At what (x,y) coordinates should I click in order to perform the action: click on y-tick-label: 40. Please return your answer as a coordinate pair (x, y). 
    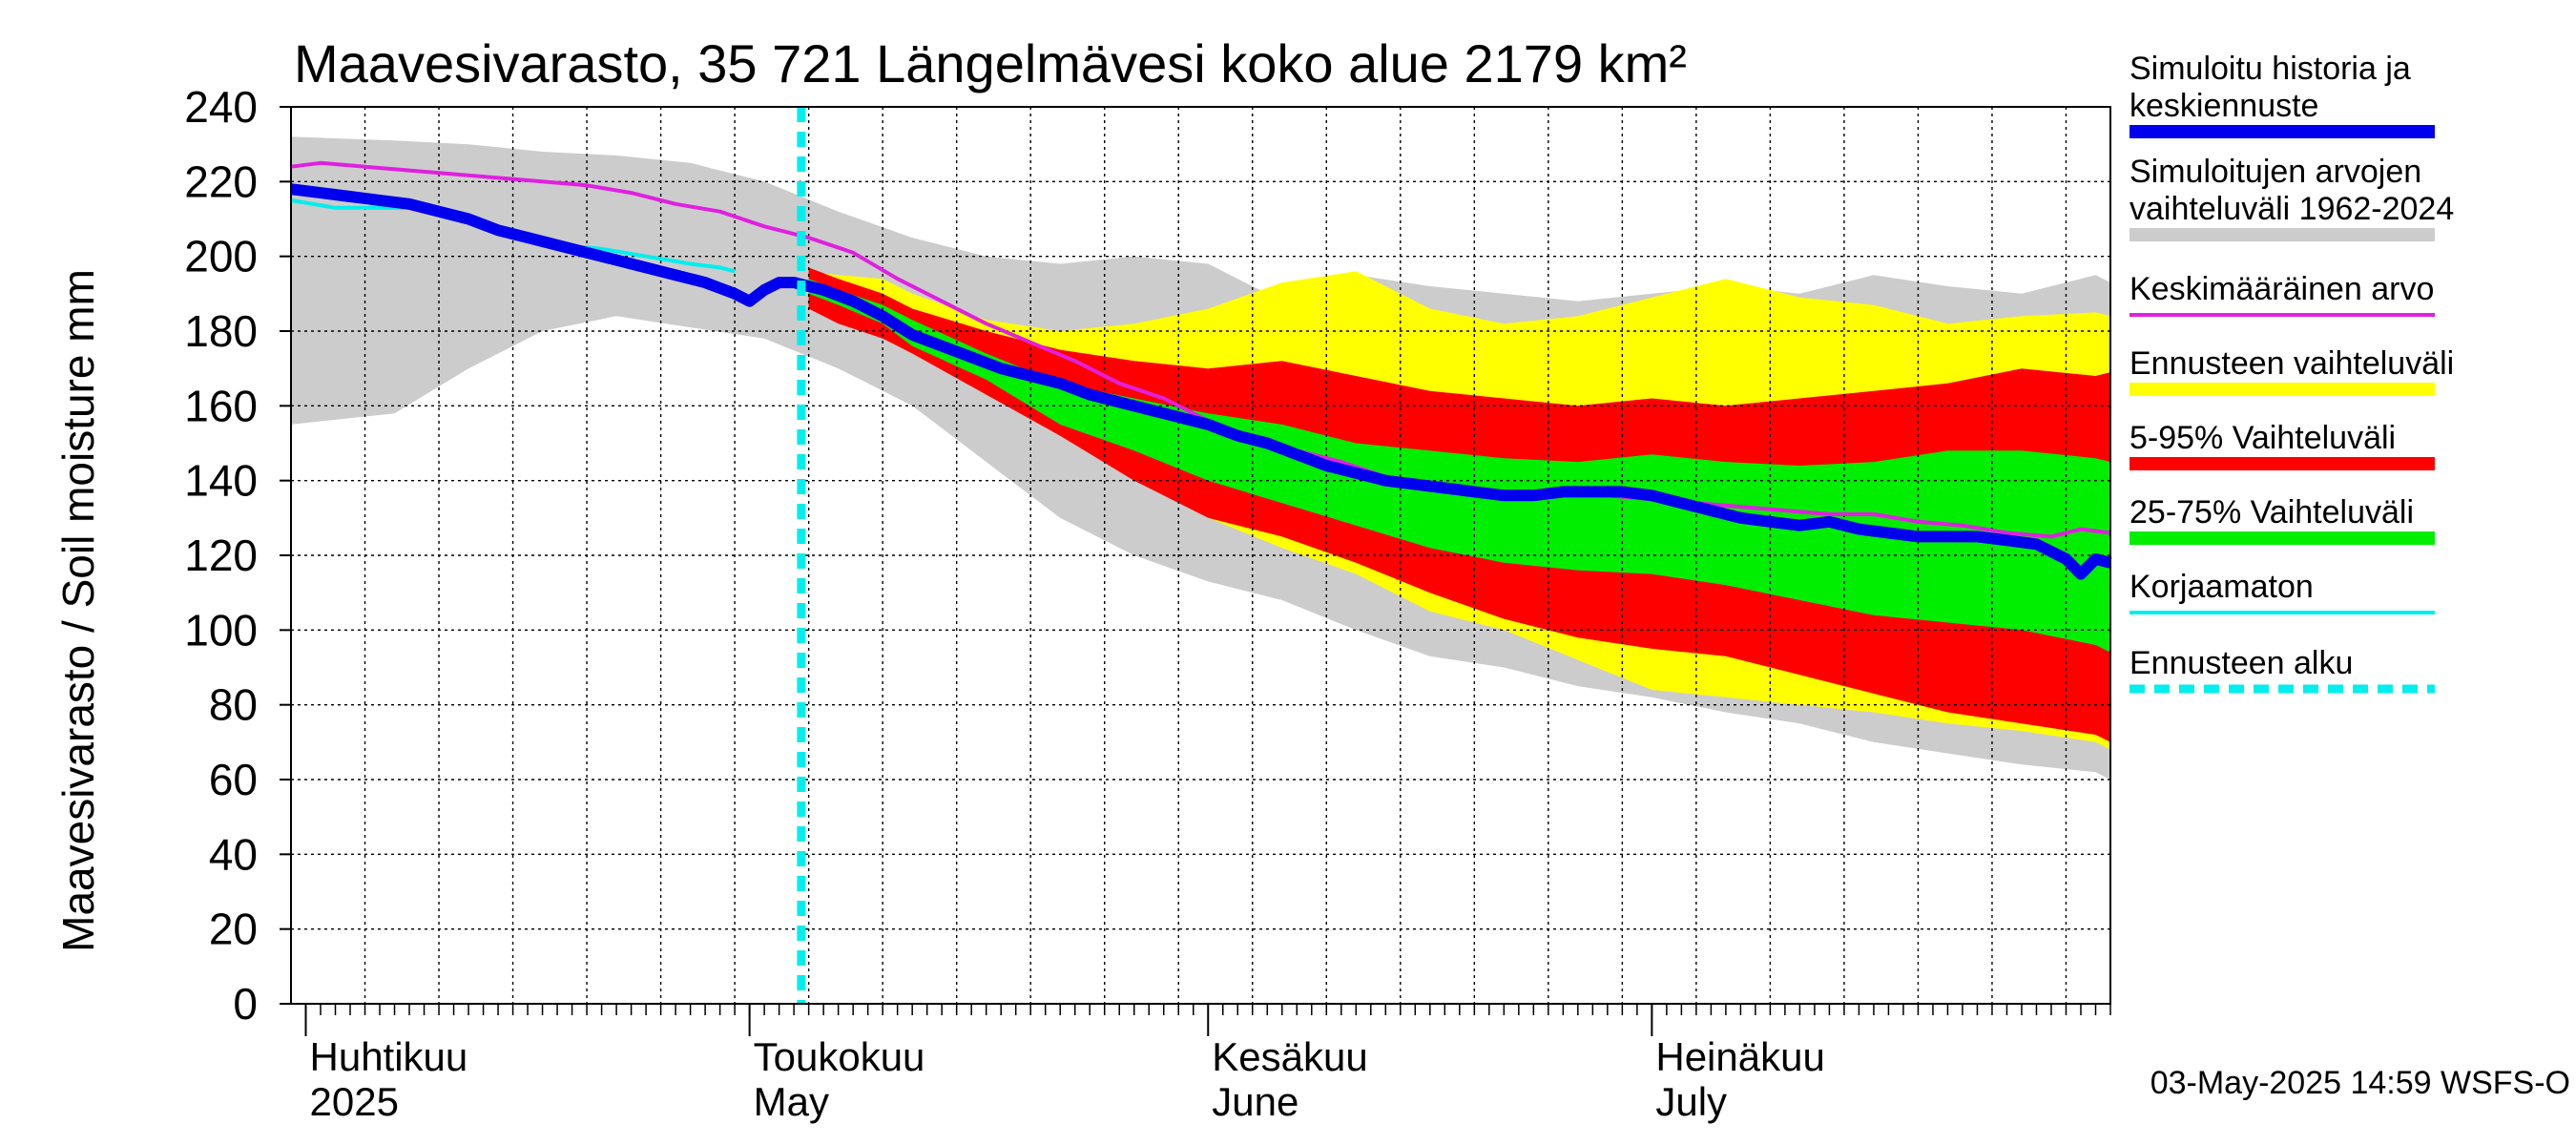
    Looking at the image, I should click on (233, 854).